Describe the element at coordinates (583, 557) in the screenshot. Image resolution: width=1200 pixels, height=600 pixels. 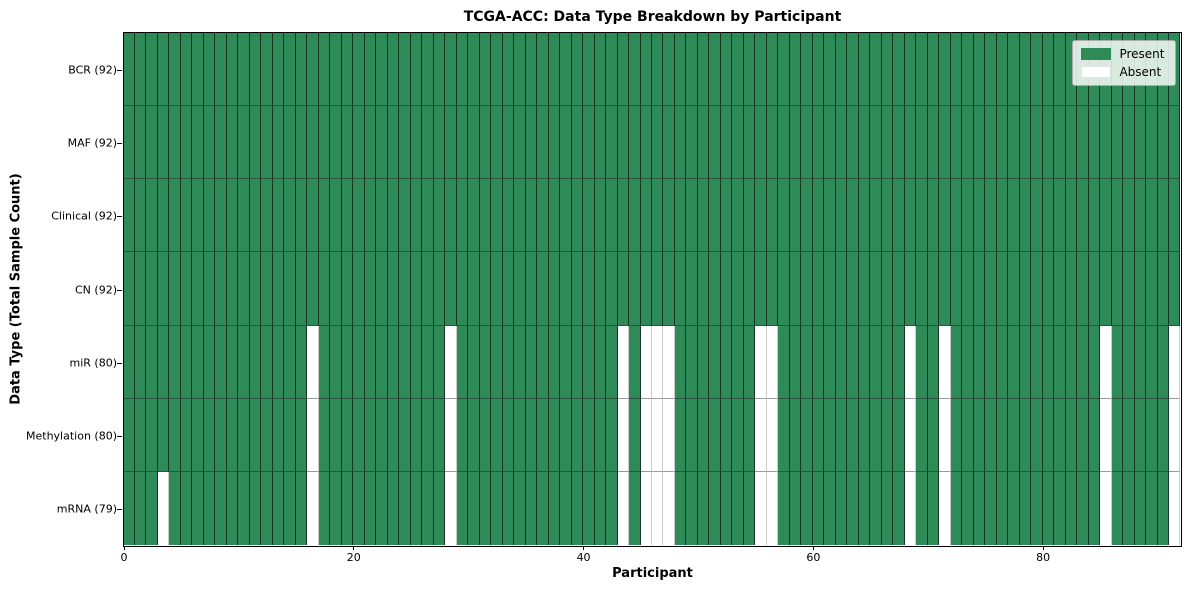
I see `x-tick-label: 40` at that location.